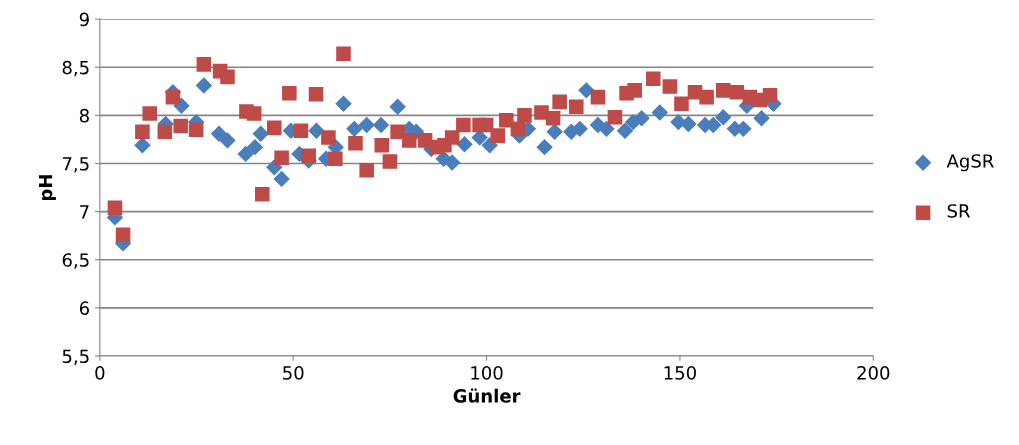 The width and height of the screenshot is (1019, 445). Describe the element at coordinates (75, 68) in the screenshot. I see `y-tick-label: 8,5` at that location.